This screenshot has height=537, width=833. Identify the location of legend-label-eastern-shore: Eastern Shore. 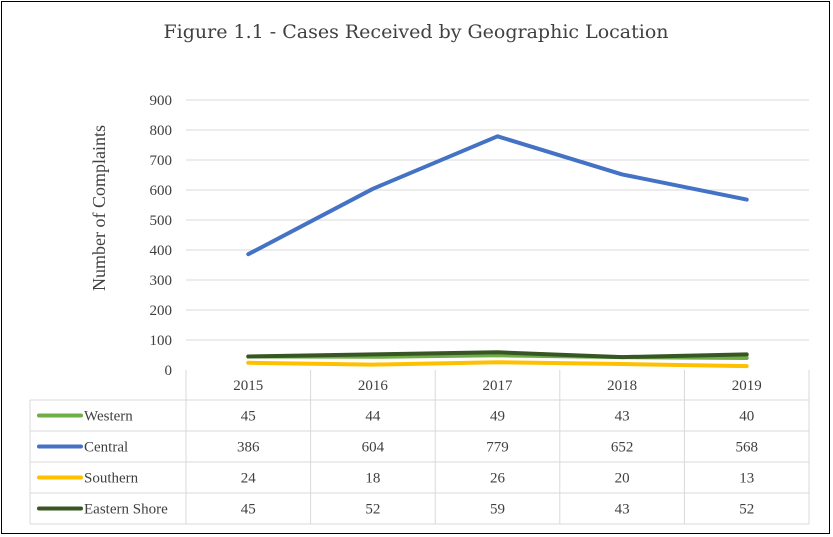
(126, 510).